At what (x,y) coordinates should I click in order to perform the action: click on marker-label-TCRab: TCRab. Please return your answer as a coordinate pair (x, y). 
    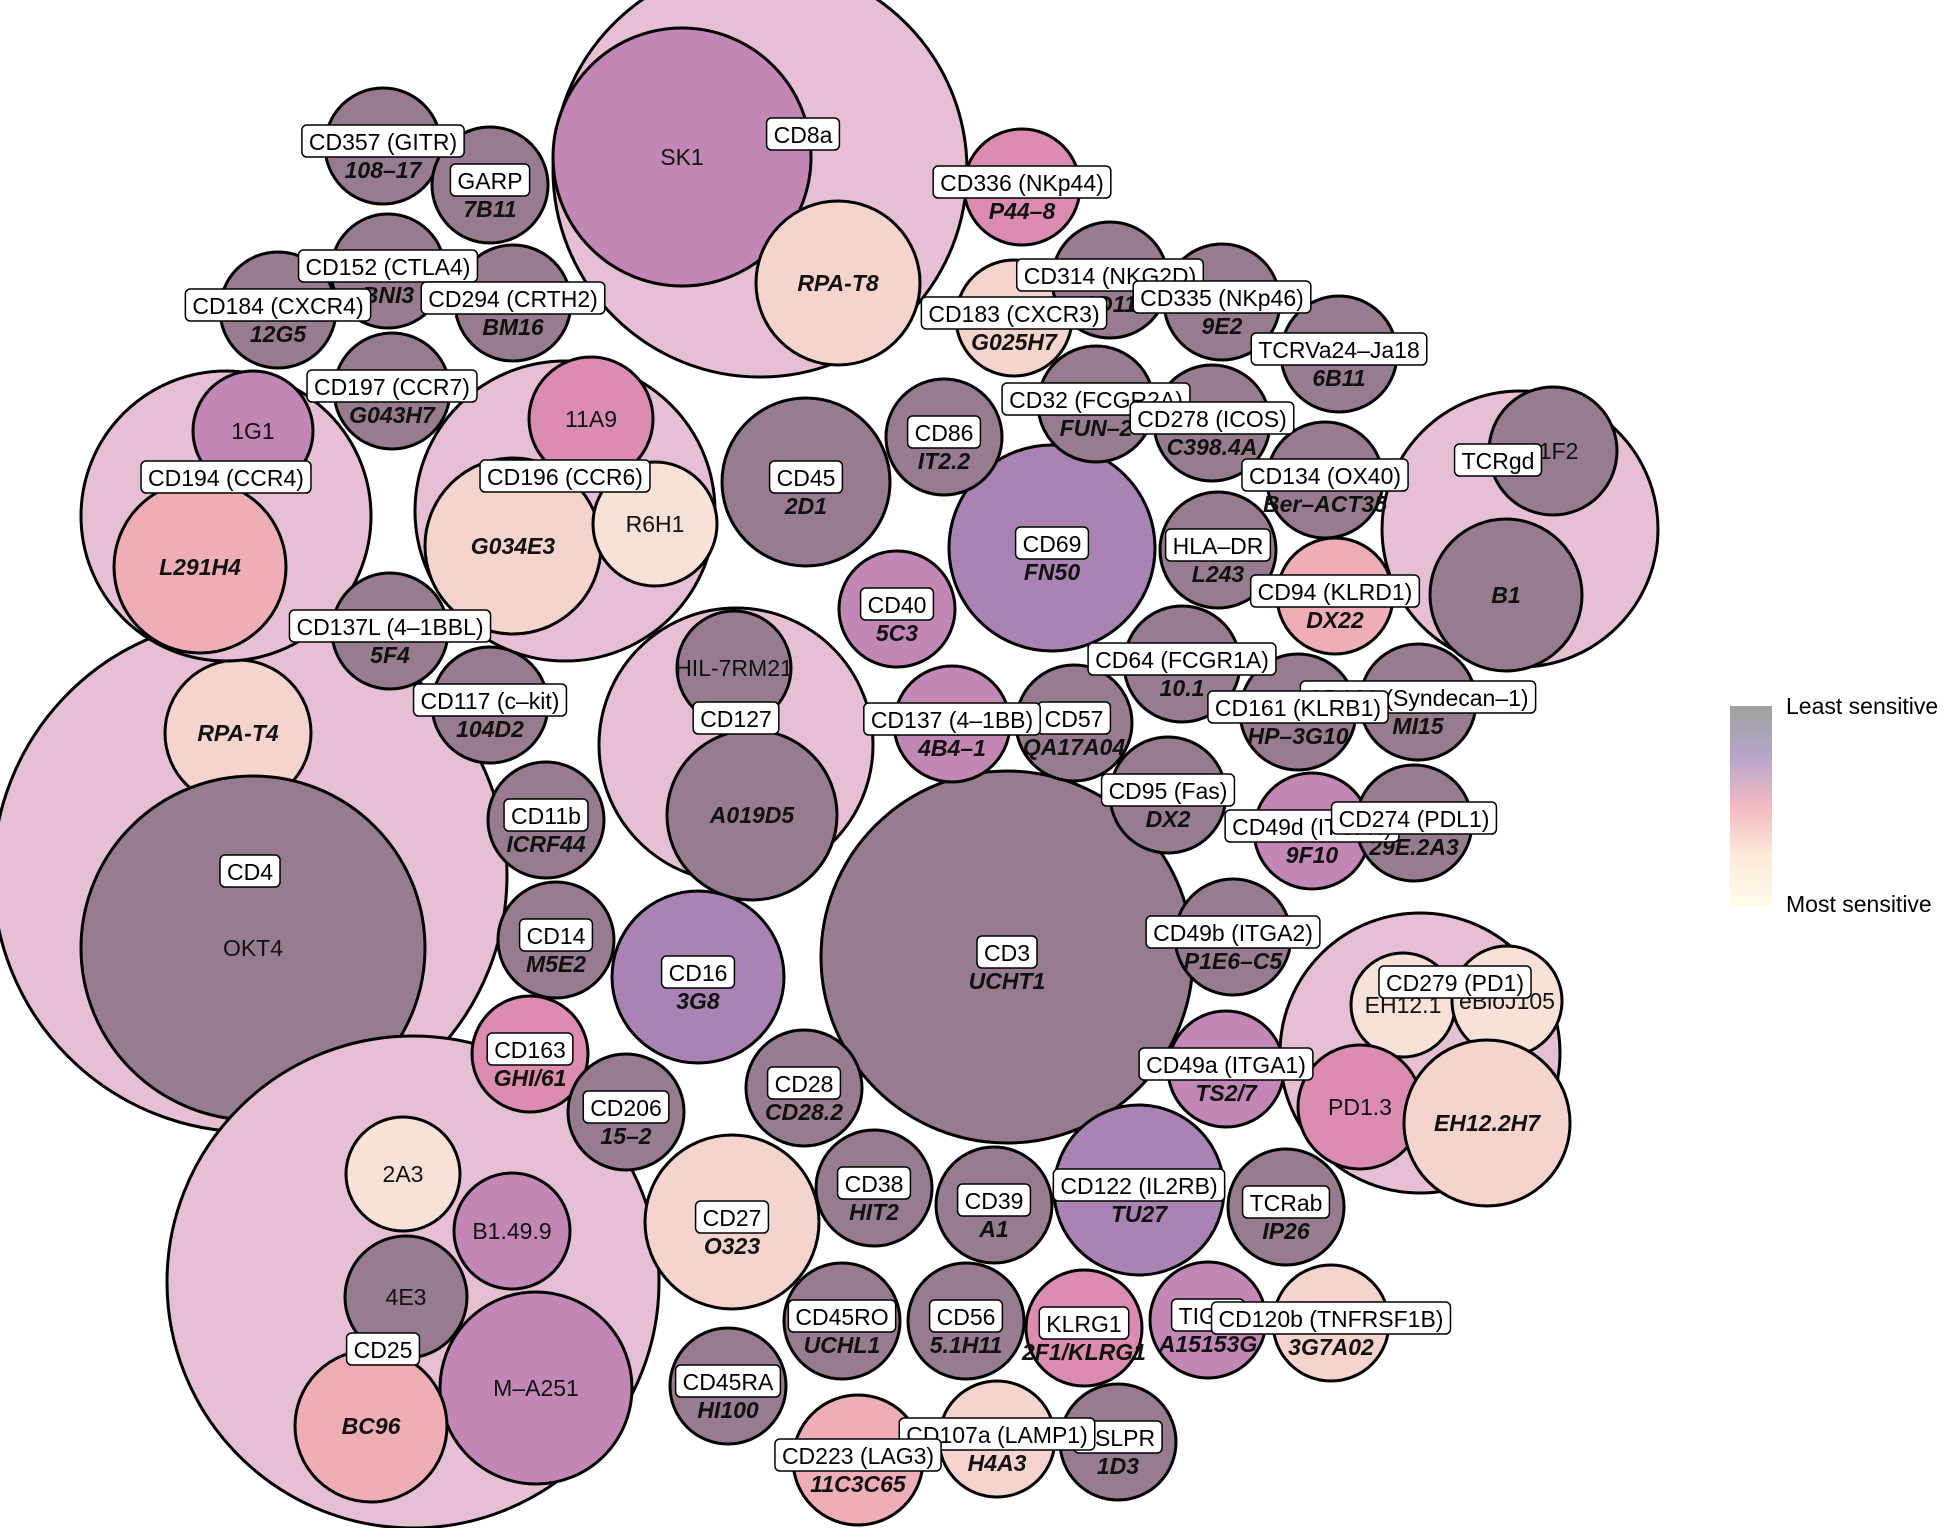
    Looking at the image, I should click on (1286, 1202).